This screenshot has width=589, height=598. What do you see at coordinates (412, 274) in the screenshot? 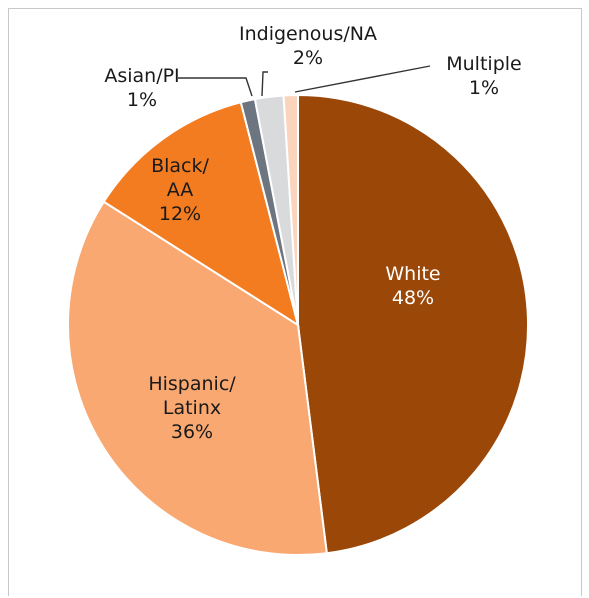
I see `slice-category-label: White` at bounding box center [412, 274].